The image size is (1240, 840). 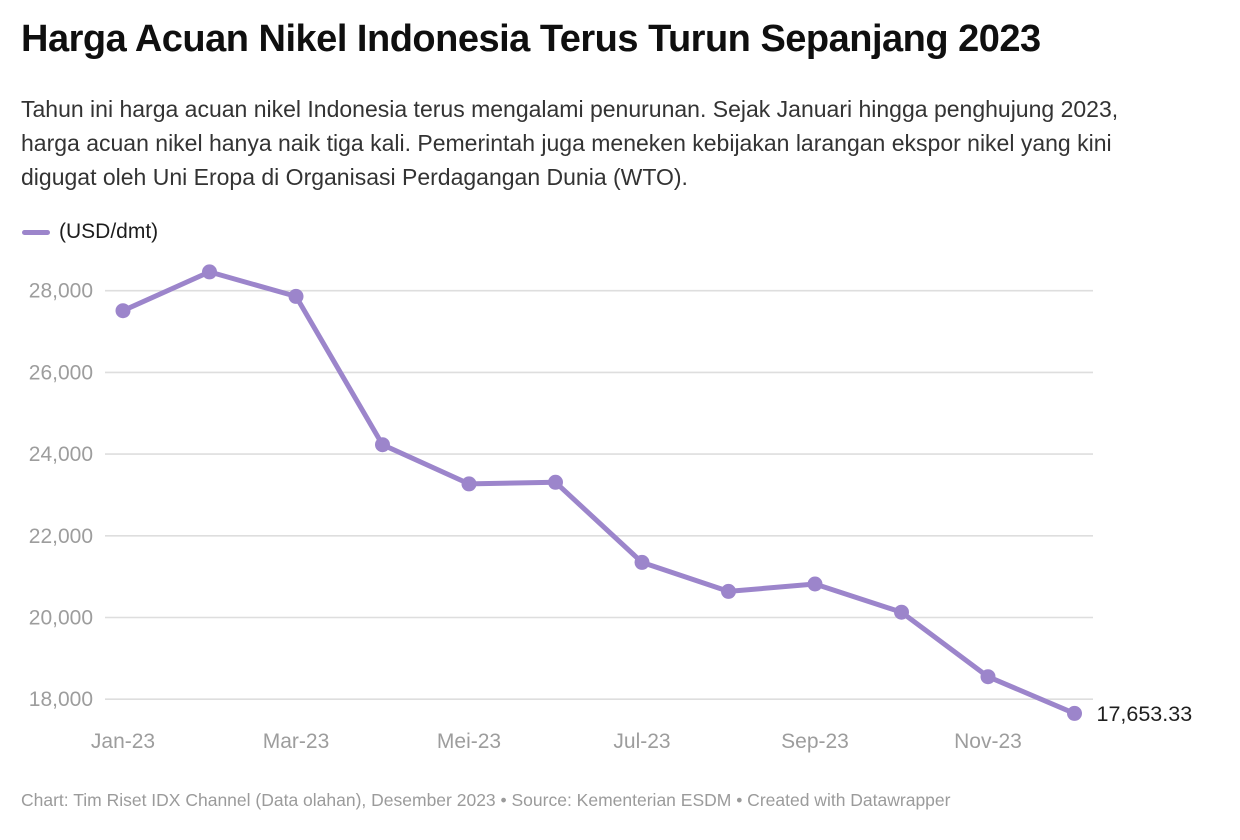 What do you see at coordinates (61, 454) in the screenshot?
I see `y-axis-tick-label: 24,000` at bounding box center [61, 454].